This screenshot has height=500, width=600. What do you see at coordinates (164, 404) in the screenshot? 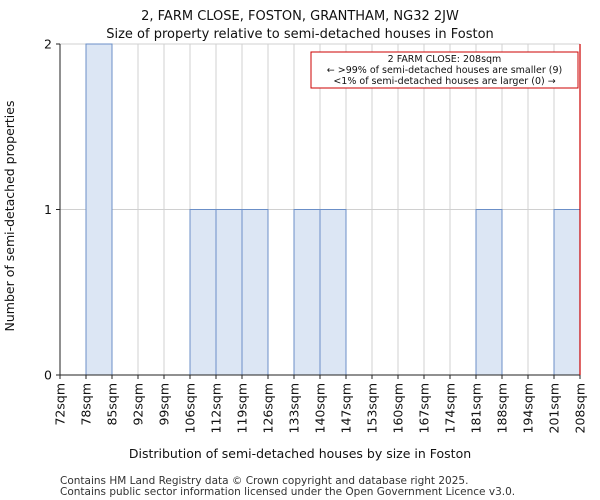
I see `x-tick-label: 99sqm` at bounding box center [164, 404].